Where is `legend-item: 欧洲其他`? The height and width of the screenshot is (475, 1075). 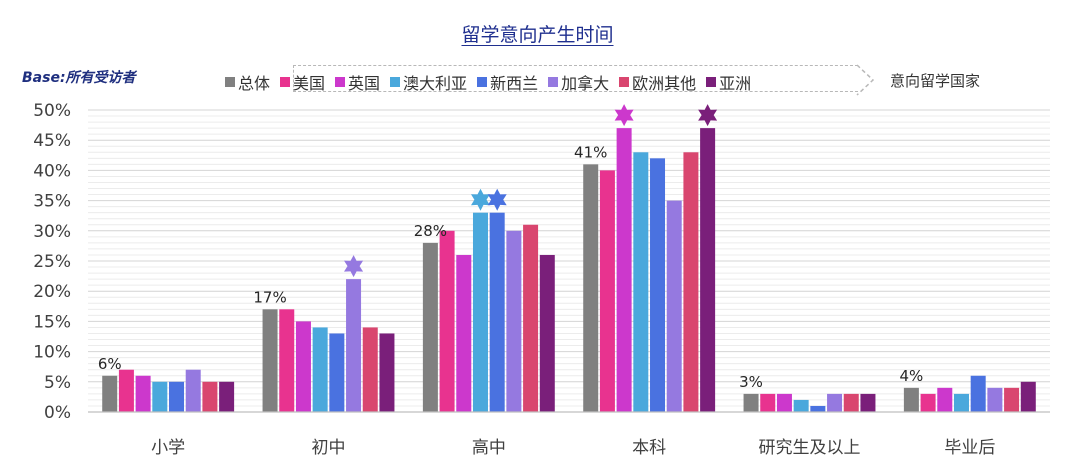
legend-item: 欧洲其他 is located at coordinates (657, 82).